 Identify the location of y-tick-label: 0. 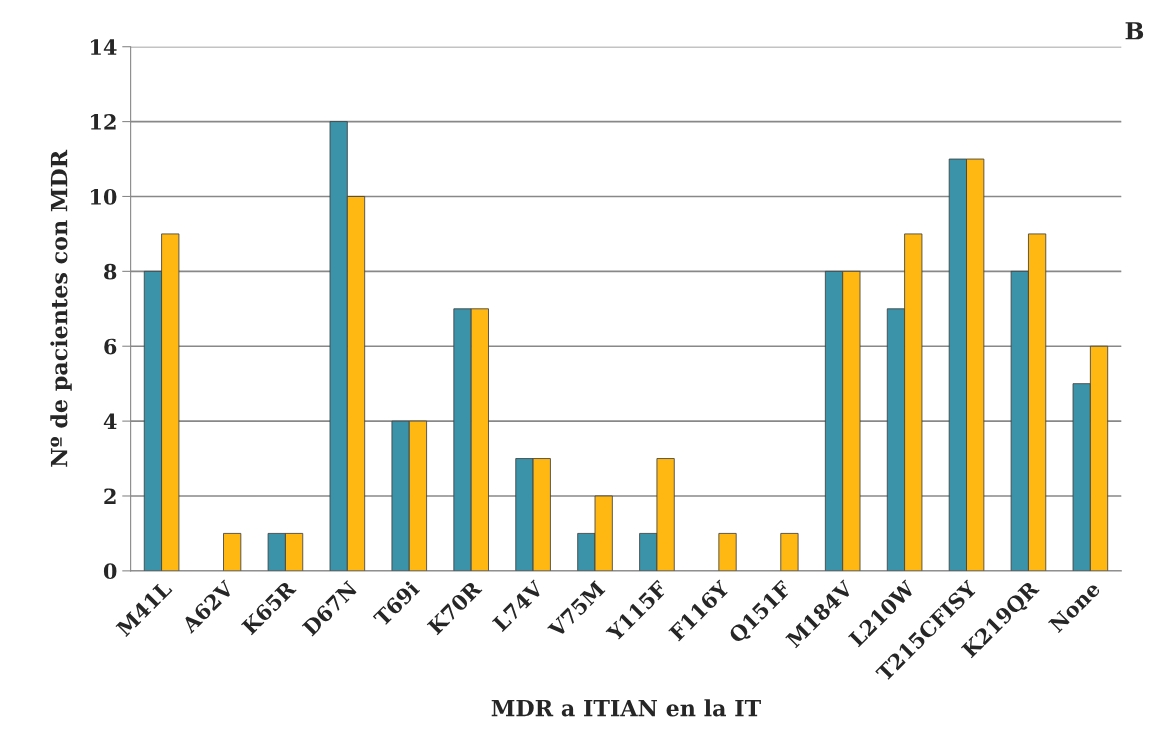
(110, 571).